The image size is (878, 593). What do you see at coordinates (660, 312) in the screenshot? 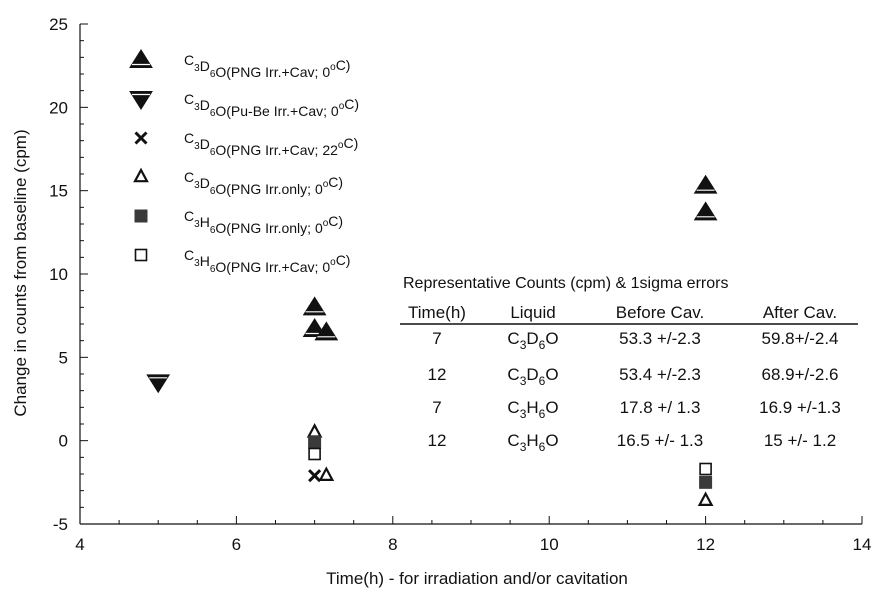
I see `table-header-3: Before Cav.` at bounding box center [660, 312].